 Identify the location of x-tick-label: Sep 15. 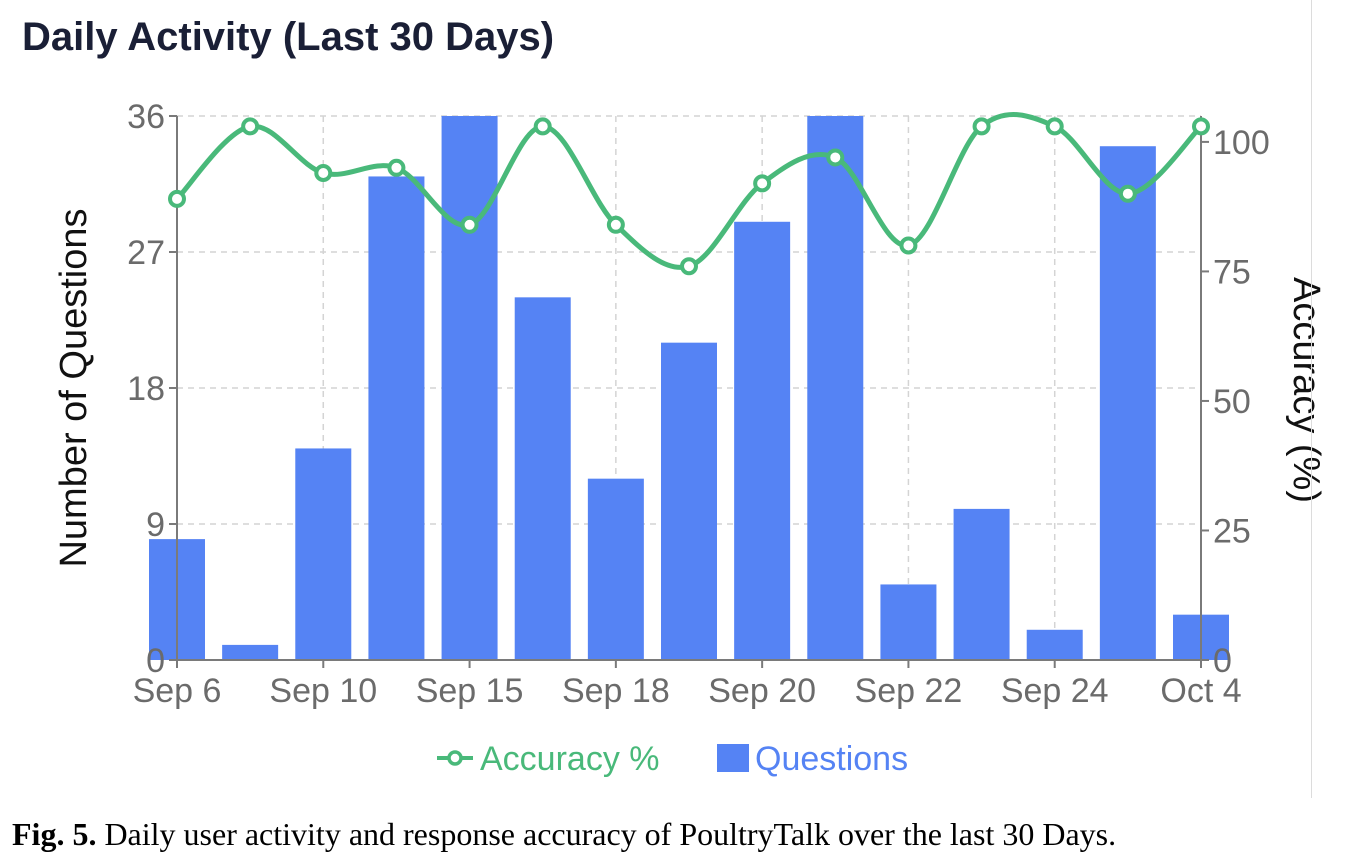
(470, 691).